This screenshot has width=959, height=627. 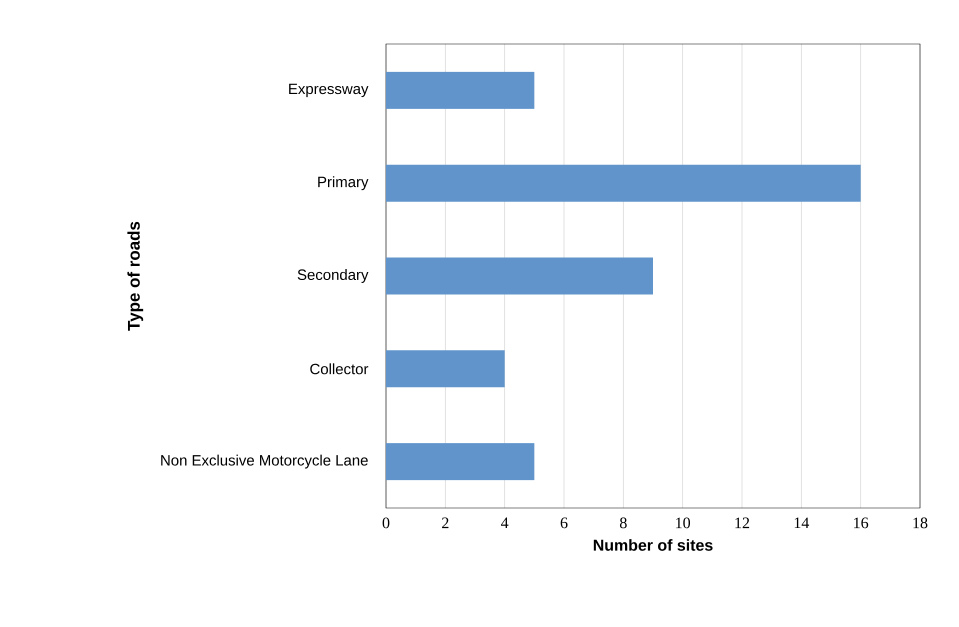 What do you see at coordinates (653, 545) in the screenshot?
I see `x-axis-title: Number of sites` at bounding box center [653, 545].